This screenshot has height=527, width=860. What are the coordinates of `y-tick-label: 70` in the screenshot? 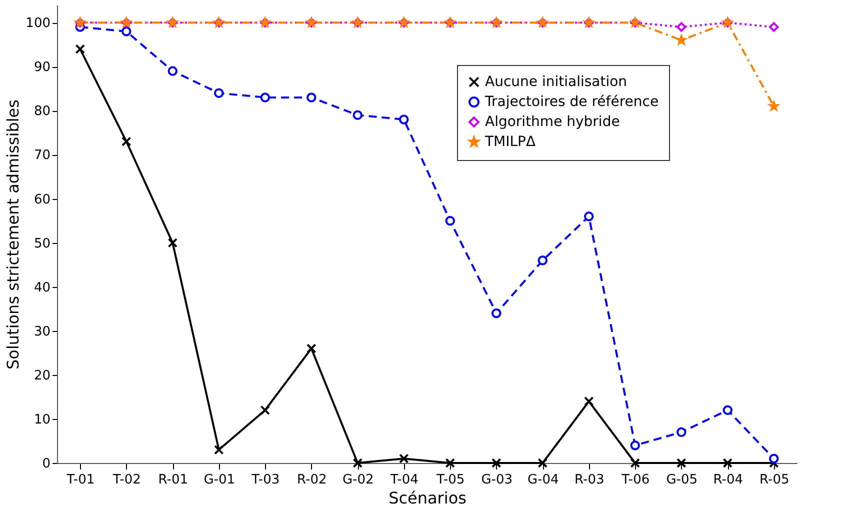 It's located at (42, 156).